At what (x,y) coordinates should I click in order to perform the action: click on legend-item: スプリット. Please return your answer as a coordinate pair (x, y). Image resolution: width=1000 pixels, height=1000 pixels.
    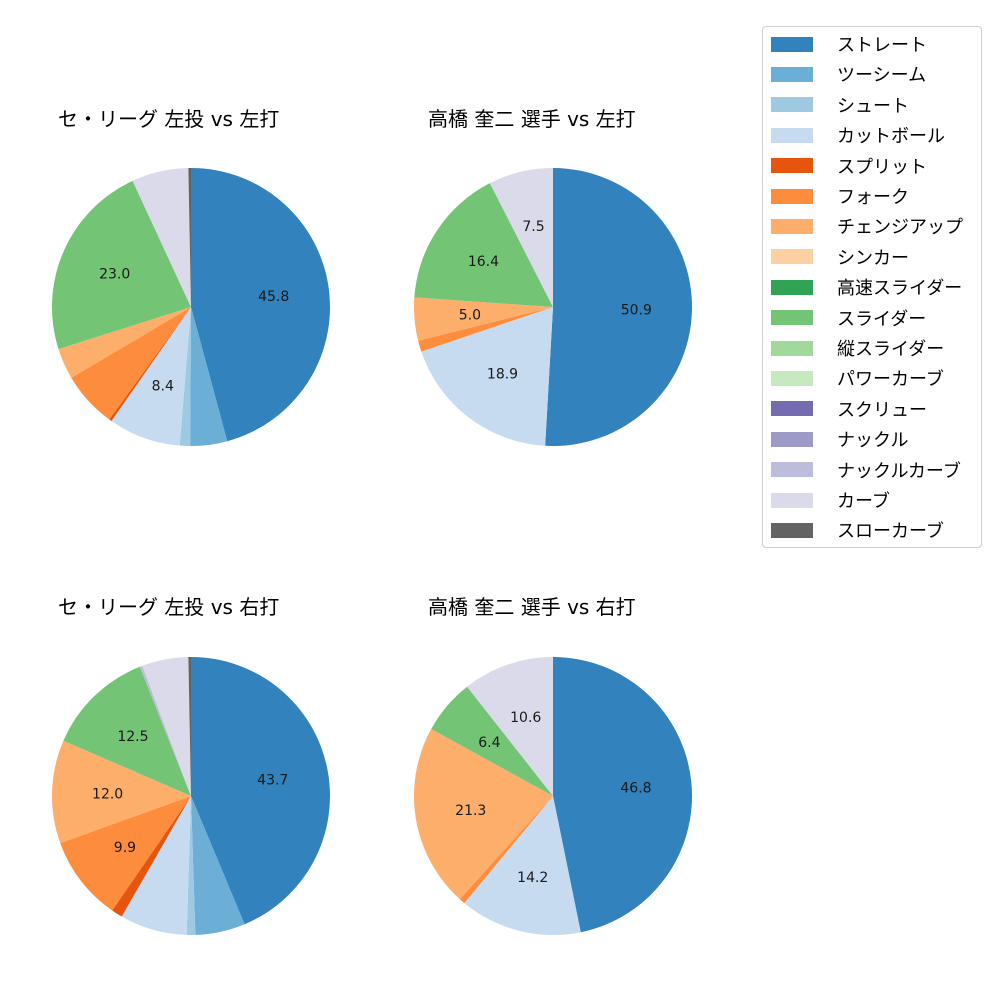
    Looking at the image, I should click on (849, 166).